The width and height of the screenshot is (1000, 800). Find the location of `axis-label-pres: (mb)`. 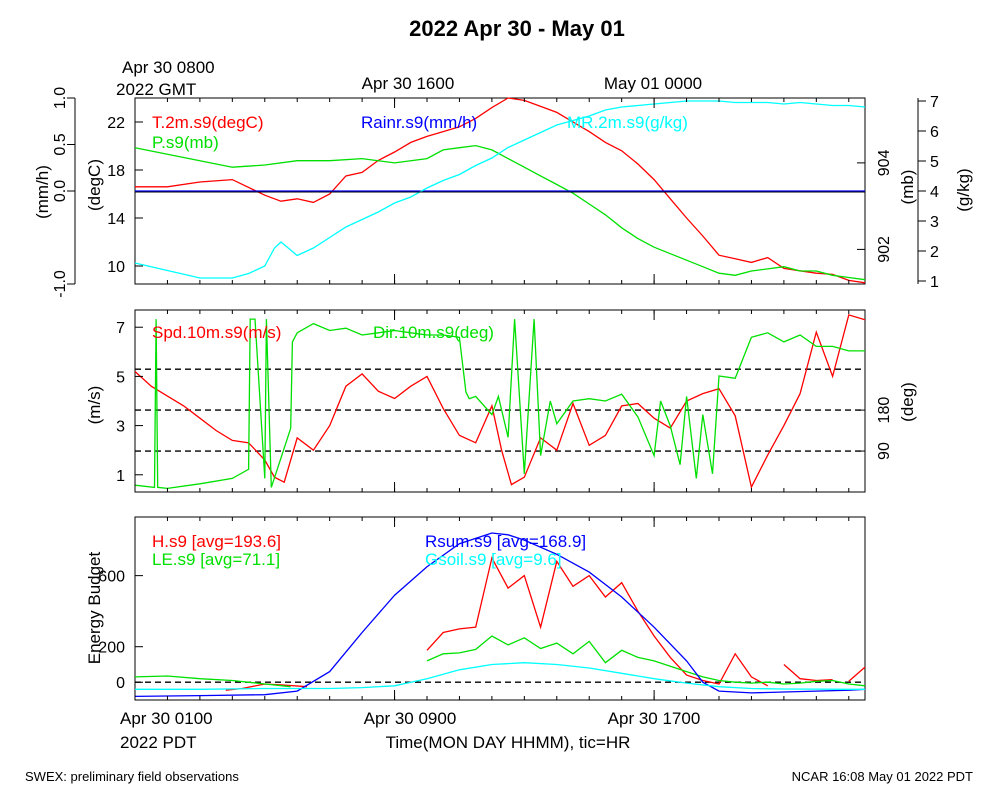

axis-label-pres: (mb) is located at coordinates (907, 187).